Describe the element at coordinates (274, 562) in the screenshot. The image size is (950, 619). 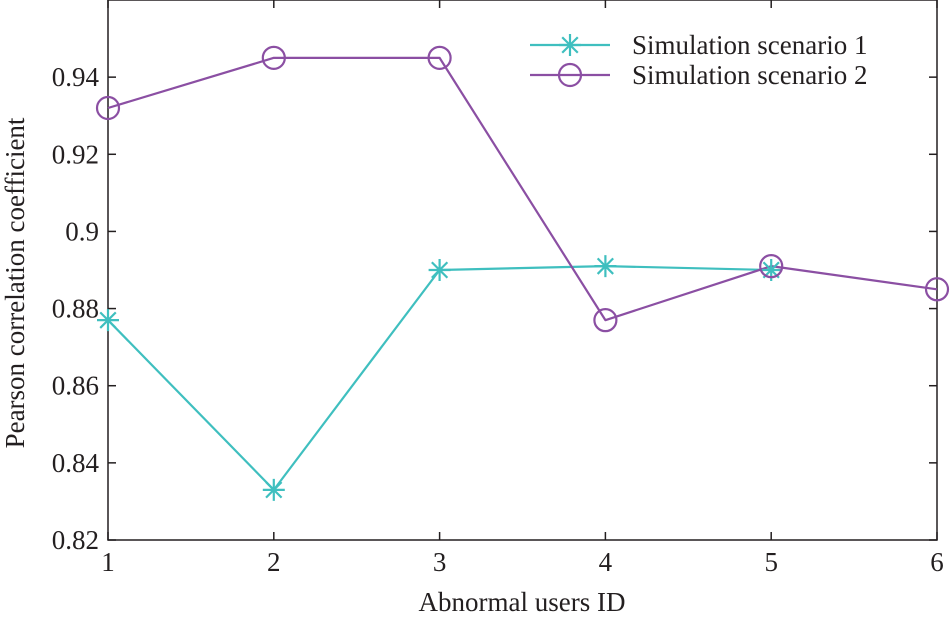
I see `x-tick-label: 2` at that location.